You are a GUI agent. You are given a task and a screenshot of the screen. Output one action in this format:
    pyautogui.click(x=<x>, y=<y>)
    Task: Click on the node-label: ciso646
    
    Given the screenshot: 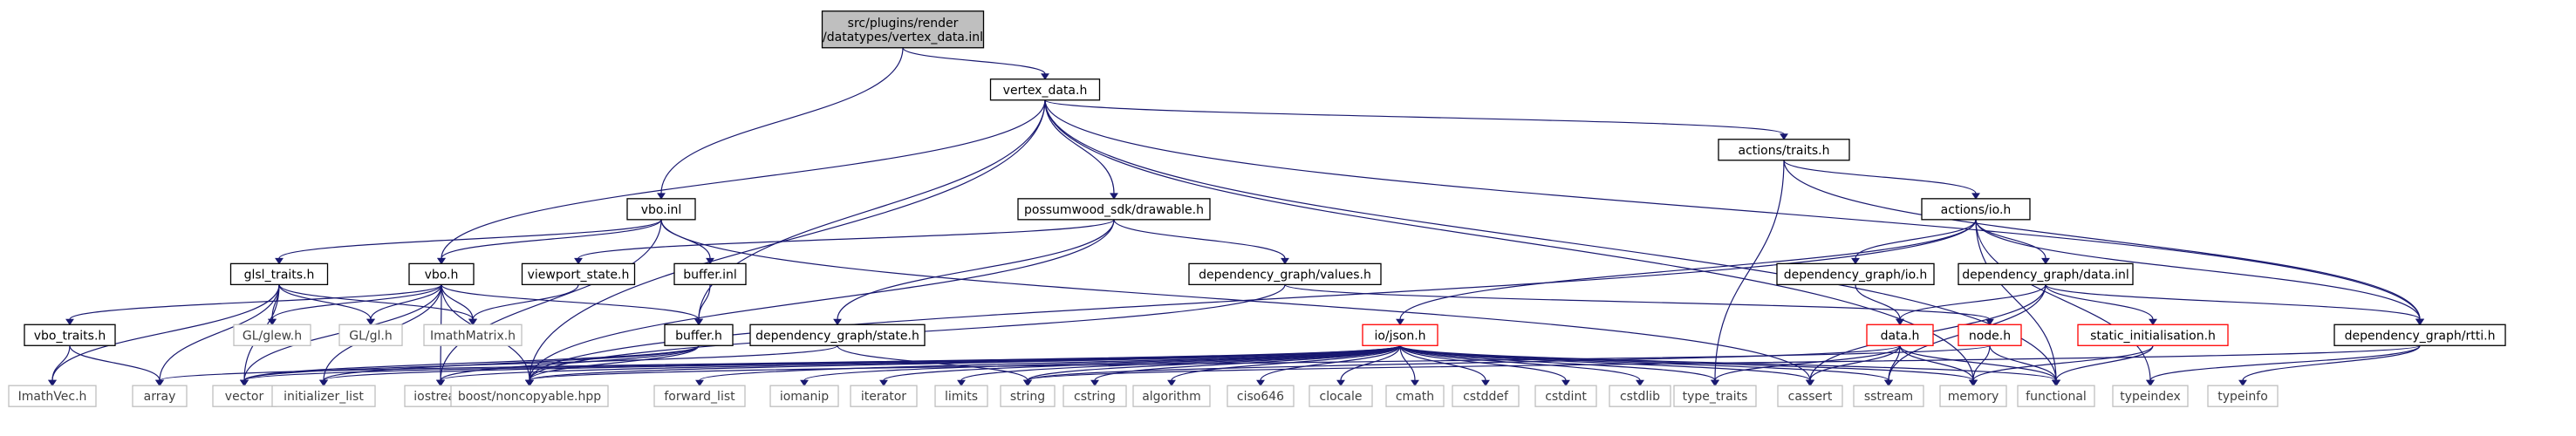 What is the action you would take?
    pyautogui.click(x=1260, y=397)
    